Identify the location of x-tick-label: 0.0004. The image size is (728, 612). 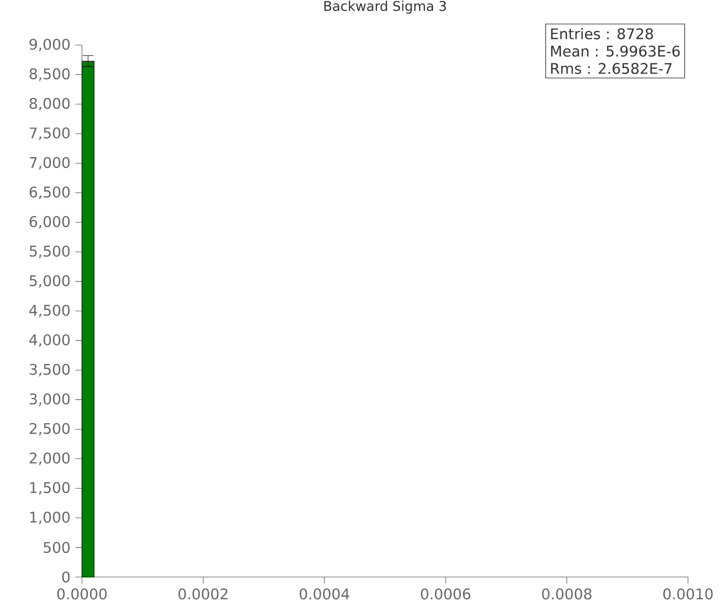
(325, 594).